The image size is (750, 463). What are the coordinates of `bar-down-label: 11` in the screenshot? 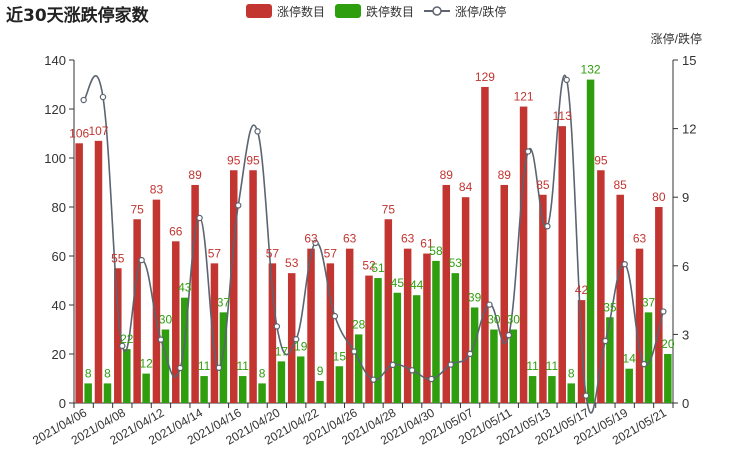 It's located at (243, 366).